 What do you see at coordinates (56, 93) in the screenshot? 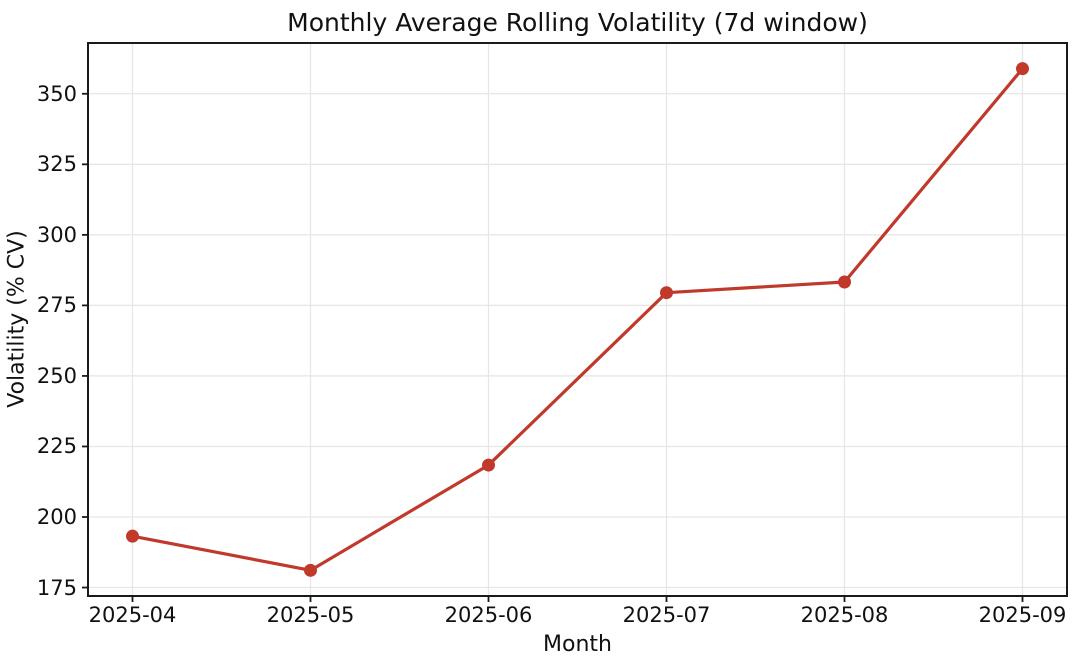
I see `y-tick-label: 350` at bounding box center [56, 93].